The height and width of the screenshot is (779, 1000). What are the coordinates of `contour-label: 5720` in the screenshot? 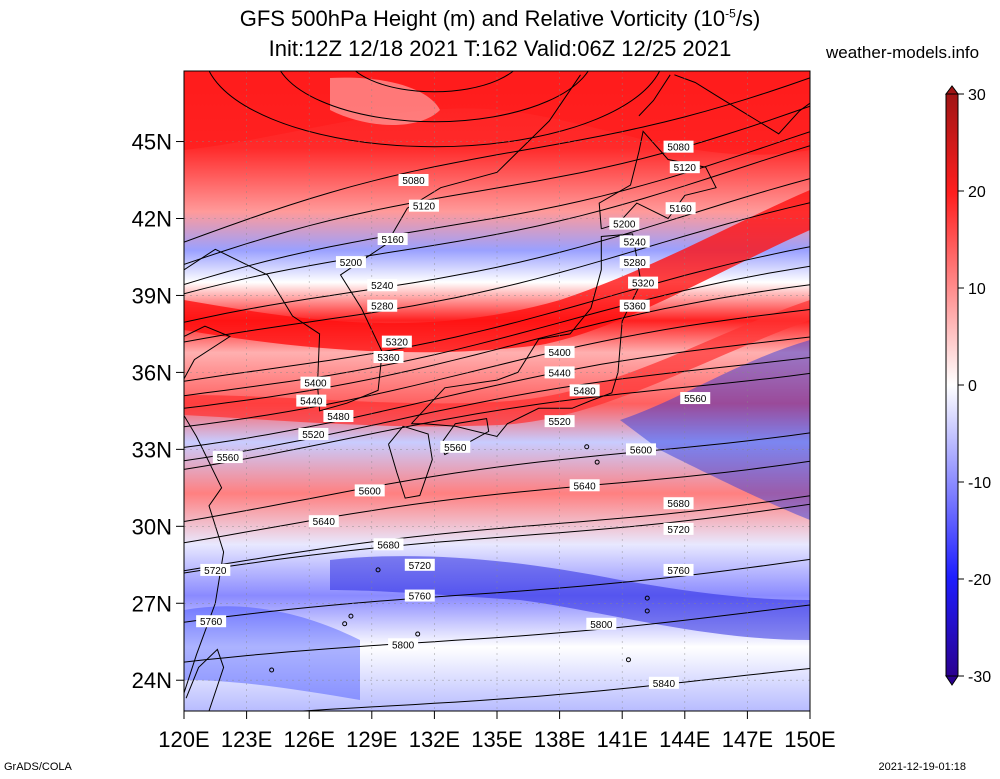 It's located at (678, 529).